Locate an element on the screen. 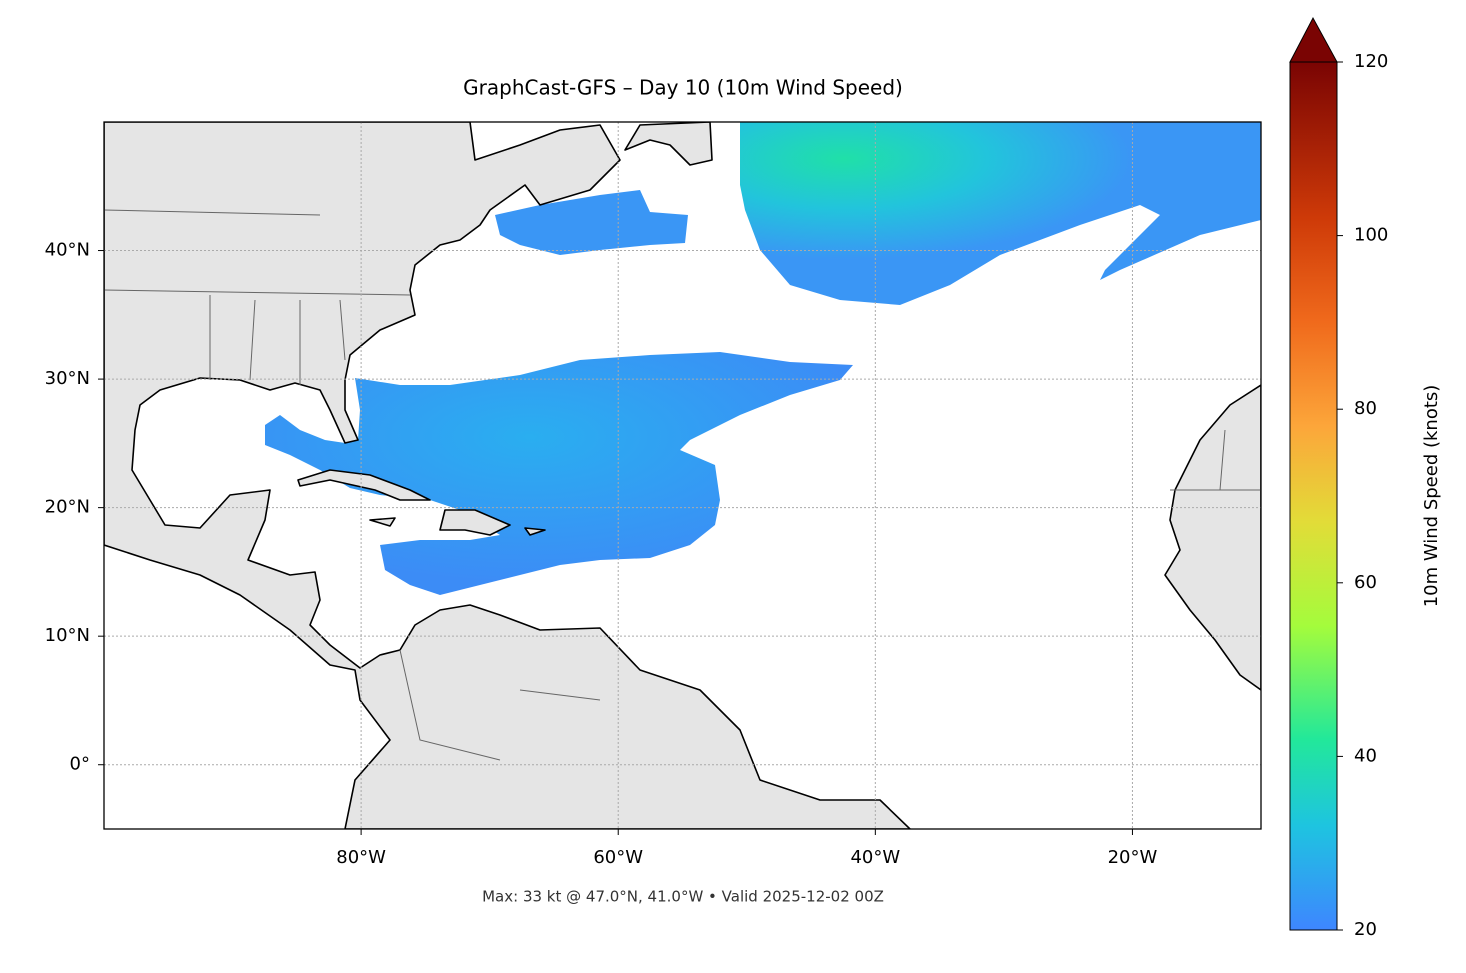 The height and width of the screenshot is (973, 1466). colorbar-tick-label: 80 is located at coordinates (1365, 408).